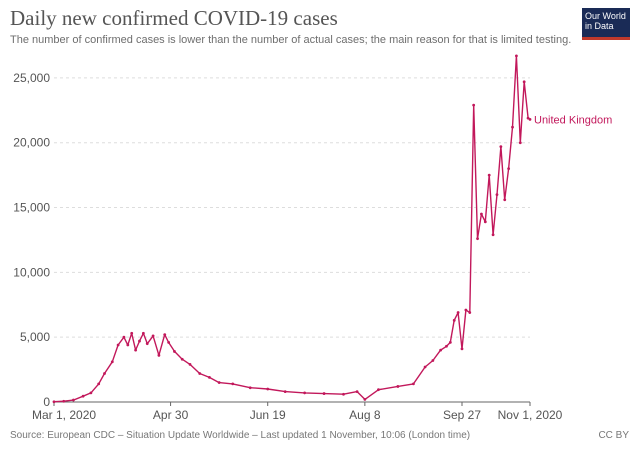  Describe the element at coordinates (35, 337) in the screenshot. I see `y-tick-label: 5,000` at that location.